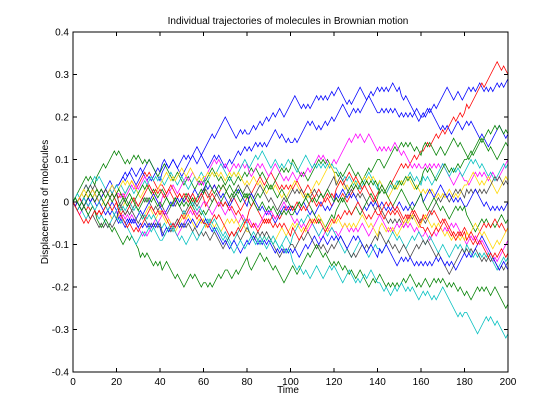 The image size is (559, 419). What do you see at coordinates (204, 382) in the screenshot?
I see `x-tick-label: 60` at bounding box center [204, 382].